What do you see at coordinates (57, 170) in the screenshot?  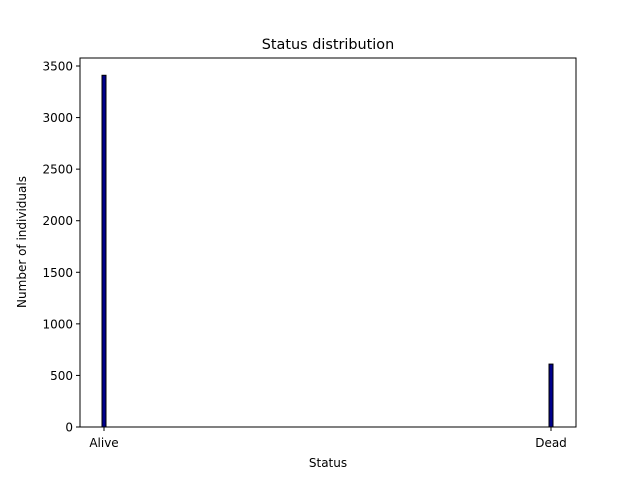 I see `y-tick-label: 2500` at bounding box center [57, 170].